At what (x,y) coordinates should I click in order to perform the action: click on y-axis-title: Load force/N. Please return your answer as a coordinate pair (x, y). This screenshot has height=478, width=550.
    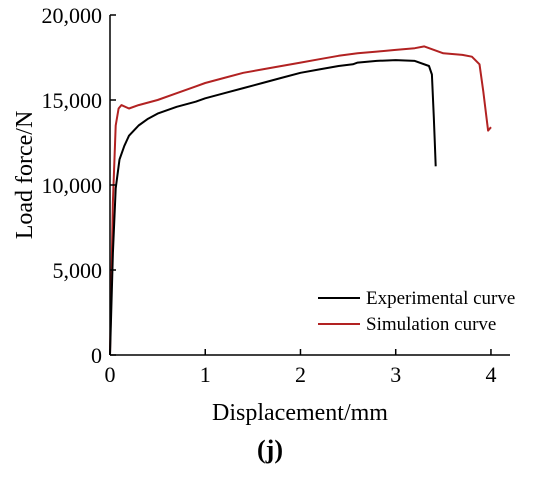
    Looking at the image, I should click on (25, 175).